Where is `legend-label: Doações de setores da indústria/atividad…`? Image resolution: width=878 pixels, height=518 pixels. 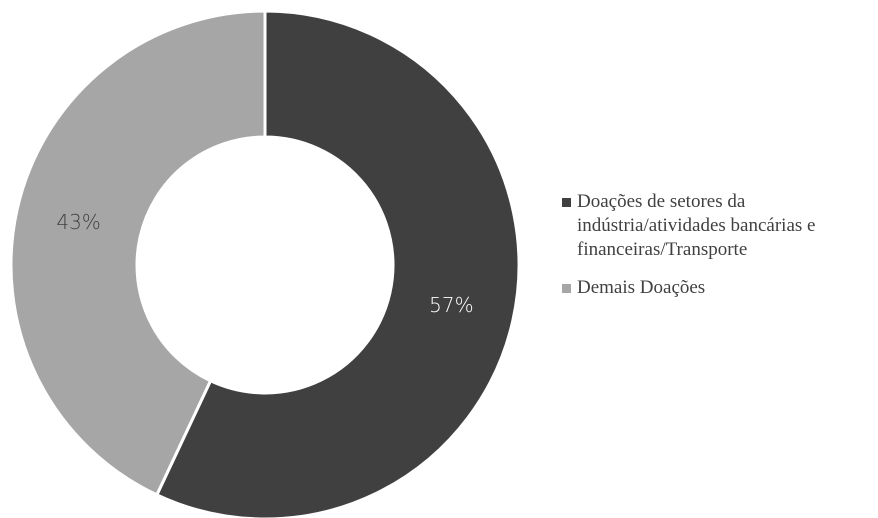
legend-label: Doações de setores da indústria/atividad… is located at coordinates (696, 225).